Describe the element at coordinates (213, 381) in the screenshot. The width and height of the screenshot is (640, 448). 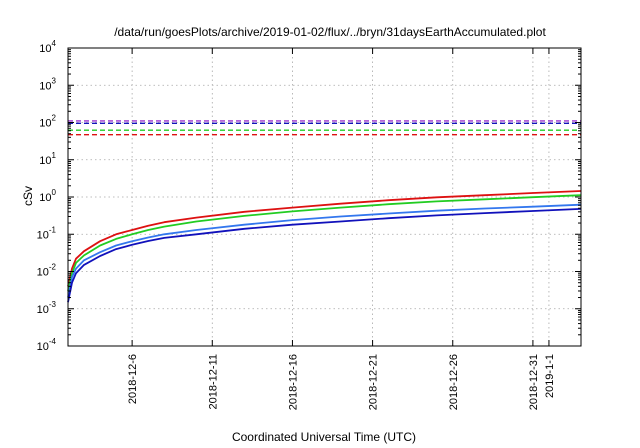
I see `x-tick-label: 2018-12-11` at that location.